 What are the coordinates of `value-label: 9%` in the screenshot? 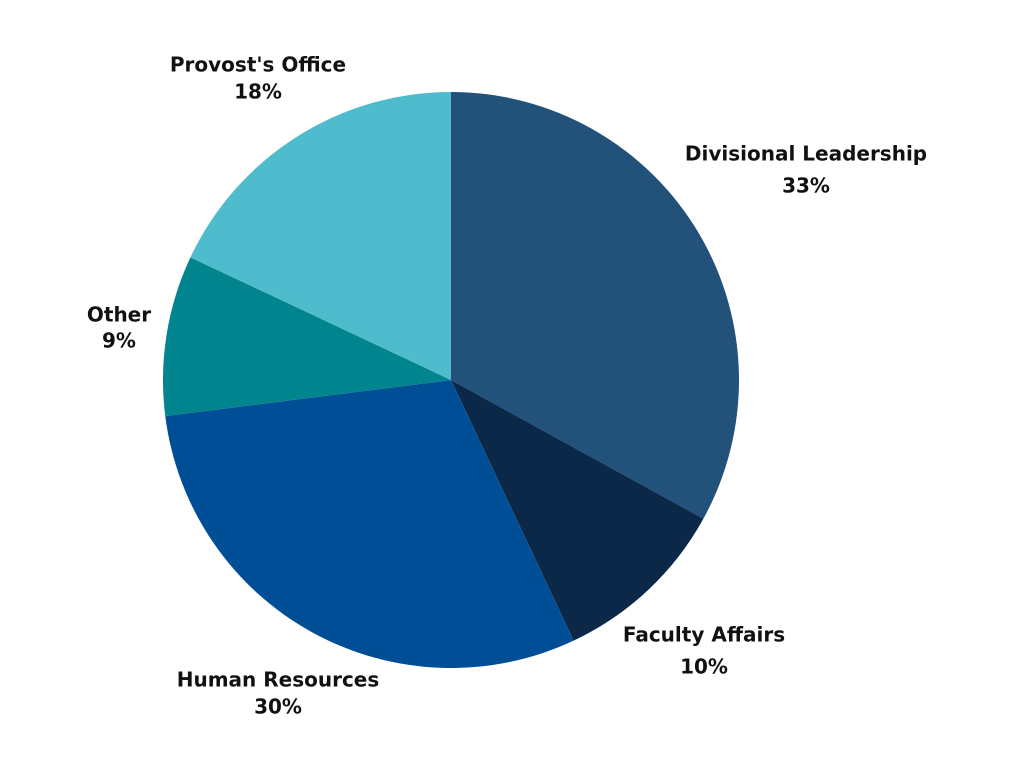 It's located at (119, 341).